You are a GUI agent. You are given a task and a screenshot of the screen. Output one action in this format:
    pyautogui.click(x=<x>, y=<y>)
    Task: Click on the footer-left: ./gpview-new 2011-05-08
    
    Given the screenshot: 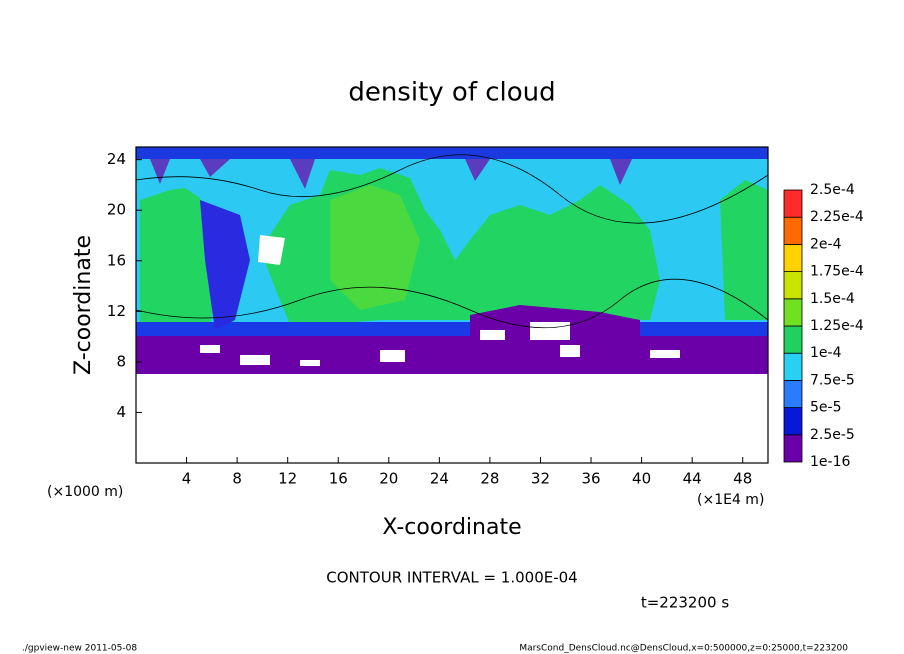 What is the action you would take?
    pyautogui.click(x=79, y=649)
    